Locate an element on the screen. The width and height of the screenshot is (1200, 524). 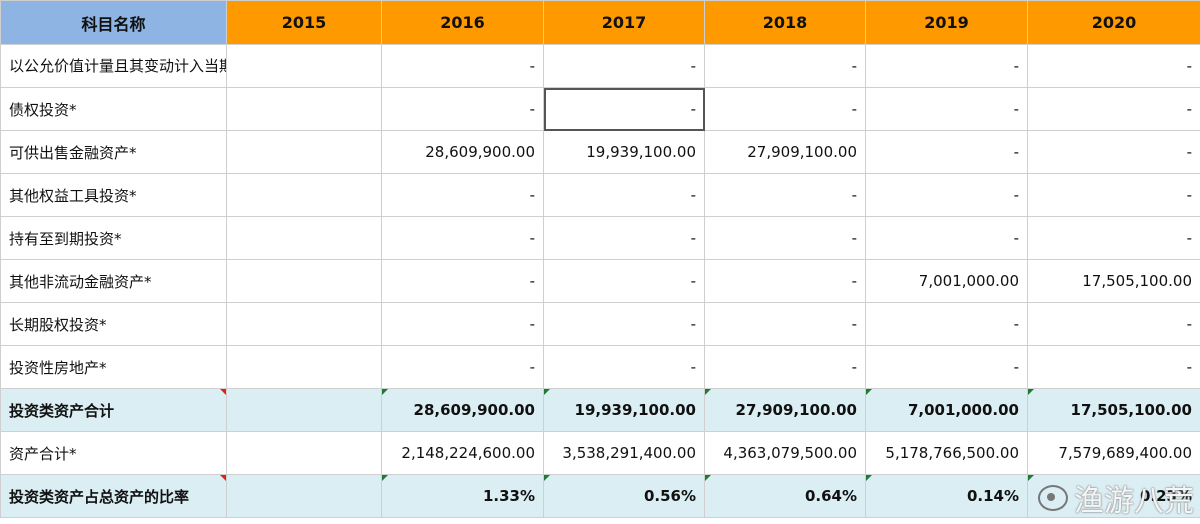
table-row: 投资性房地产* - - - - - is located at coordinates (600, 367).